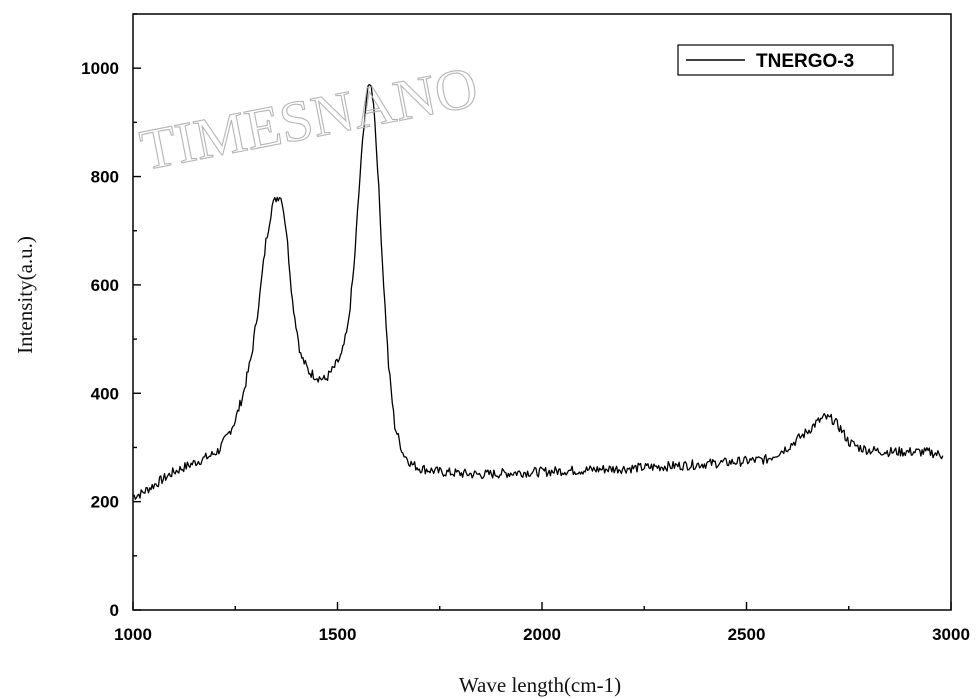 The image size is (979, 699). What do you see at coordinates (105, 285) in the screenshot?
I see `y-tick-label: 600` at bounding box center [105, 285].